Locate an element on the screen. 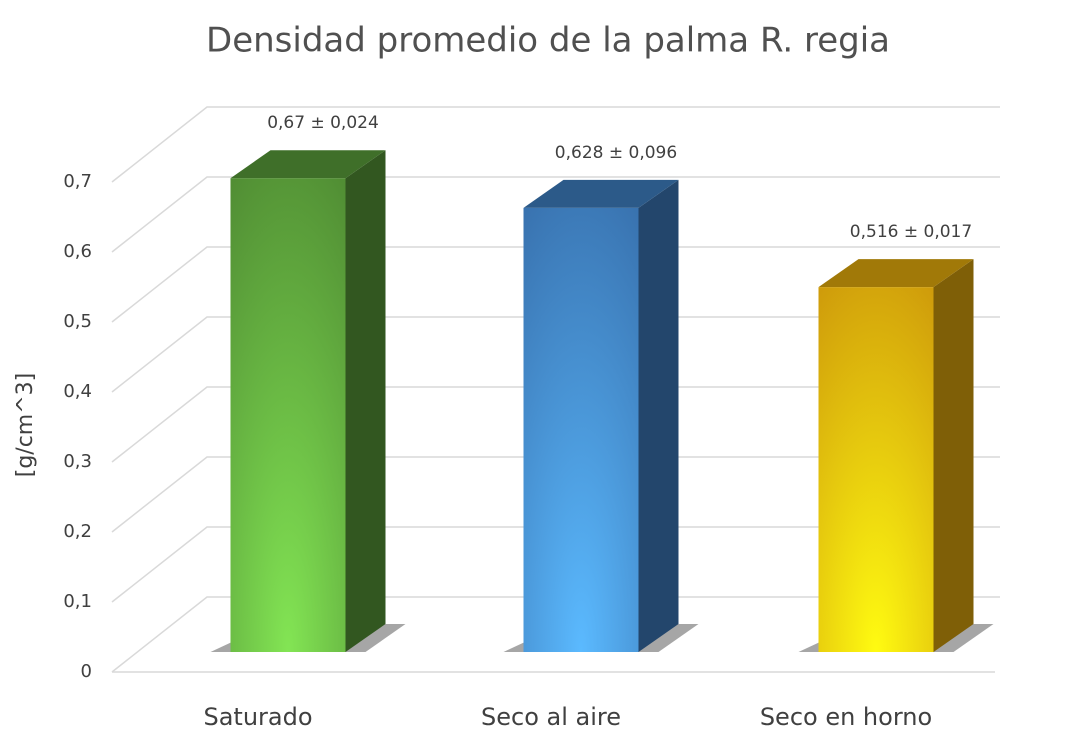  y-tick-label: 0,4 is located at coordinates (77, 391).